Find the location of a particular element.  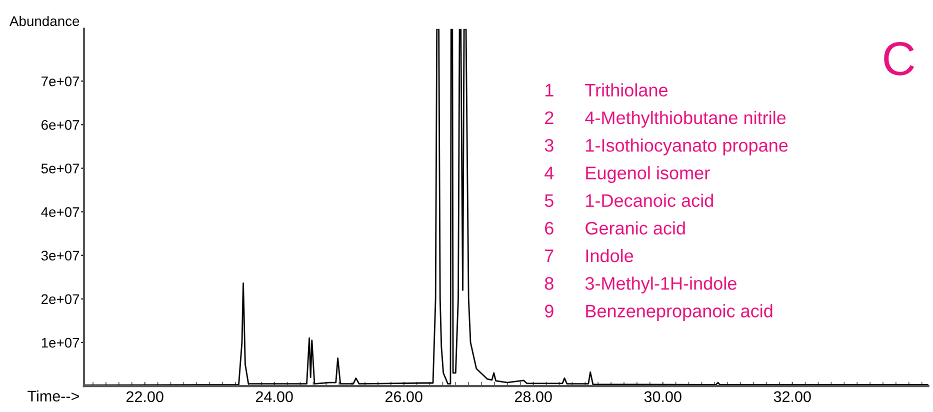

x-tick-label: 32.00 is located at coordinates (792, 396).